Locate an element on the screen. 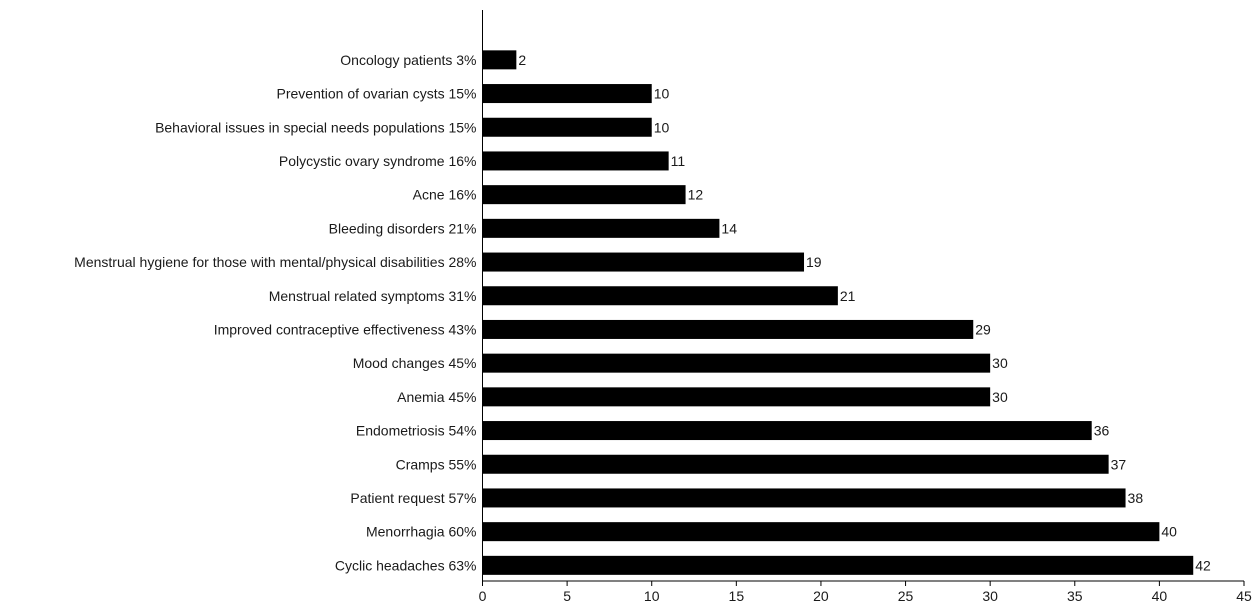 The height and width of the screenshot is (605, 1260). x-tick-label: 25 is located at coordinates (906, 596).